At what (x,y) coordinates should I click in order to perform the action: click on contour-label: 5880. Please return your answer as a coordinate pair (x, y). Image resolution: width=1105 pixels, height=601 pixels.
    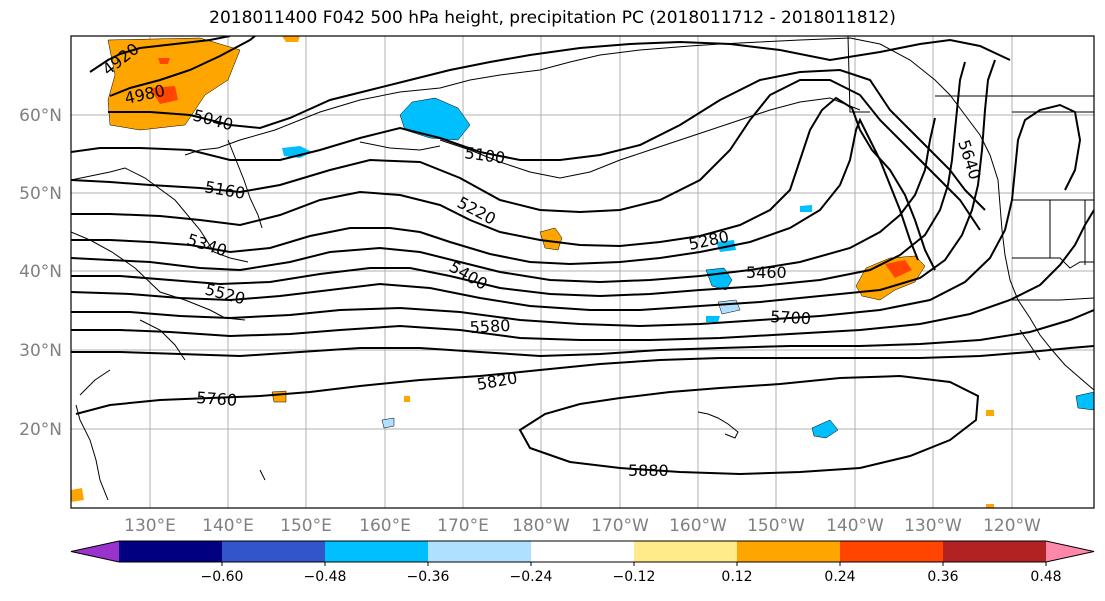
    Looking at the image, I should click on (648, 470).